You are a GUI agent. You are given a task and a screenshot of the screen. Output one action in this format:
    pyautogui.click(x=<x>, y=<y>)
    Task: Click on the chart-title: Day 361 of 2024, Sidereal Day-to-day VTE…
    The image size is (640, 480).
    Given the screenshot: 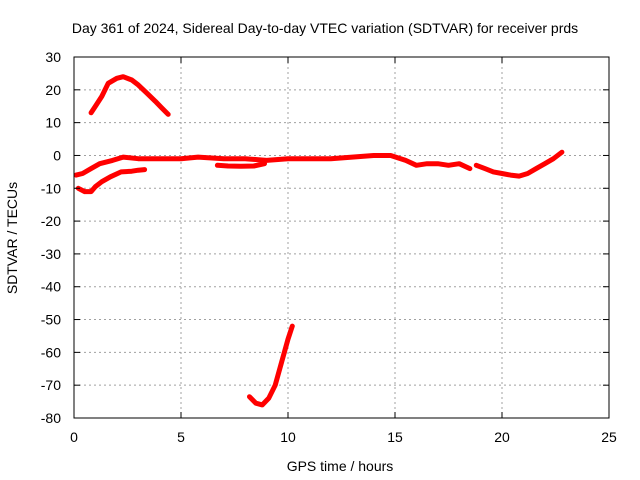 What is the action you would take?
    pyautogui.click(x=325, y=28)
    